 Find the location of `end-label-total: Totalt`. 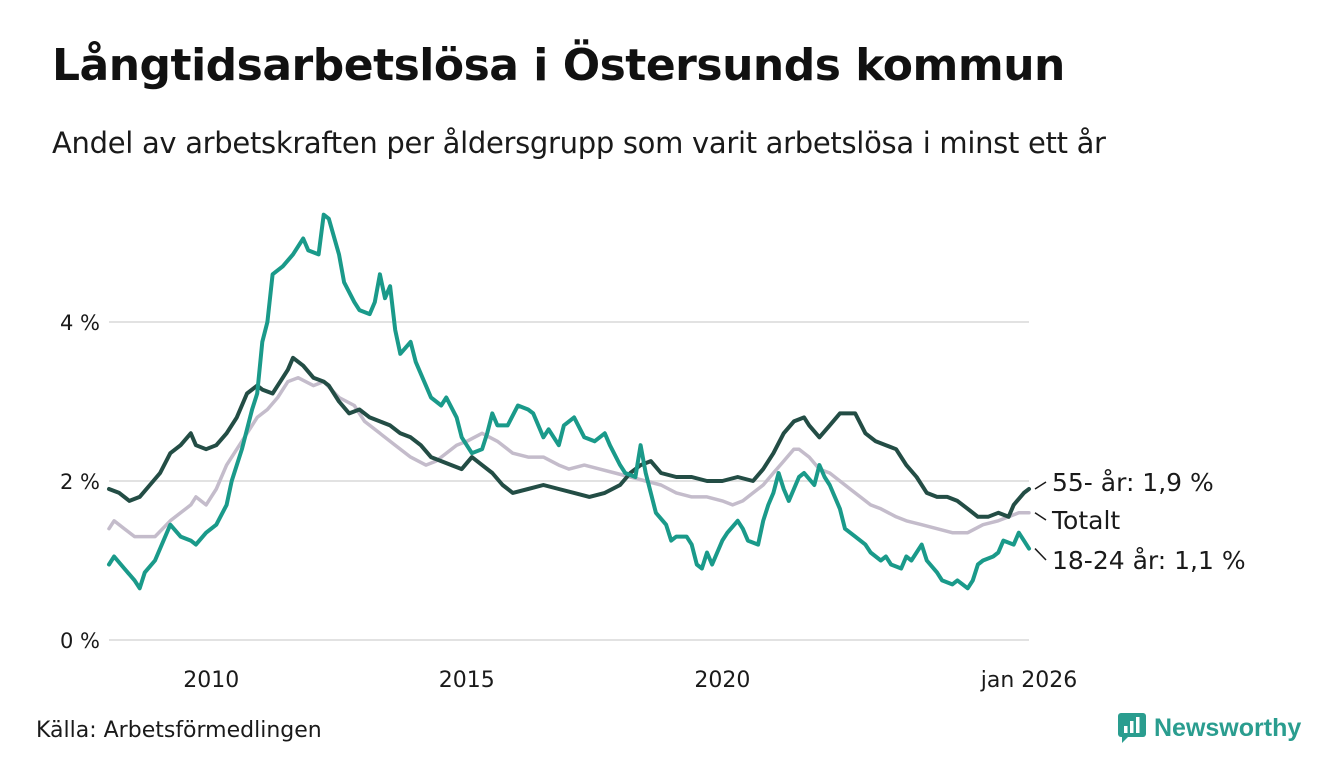

end-label-total: Totalt is located at coordinates (1085, 520).